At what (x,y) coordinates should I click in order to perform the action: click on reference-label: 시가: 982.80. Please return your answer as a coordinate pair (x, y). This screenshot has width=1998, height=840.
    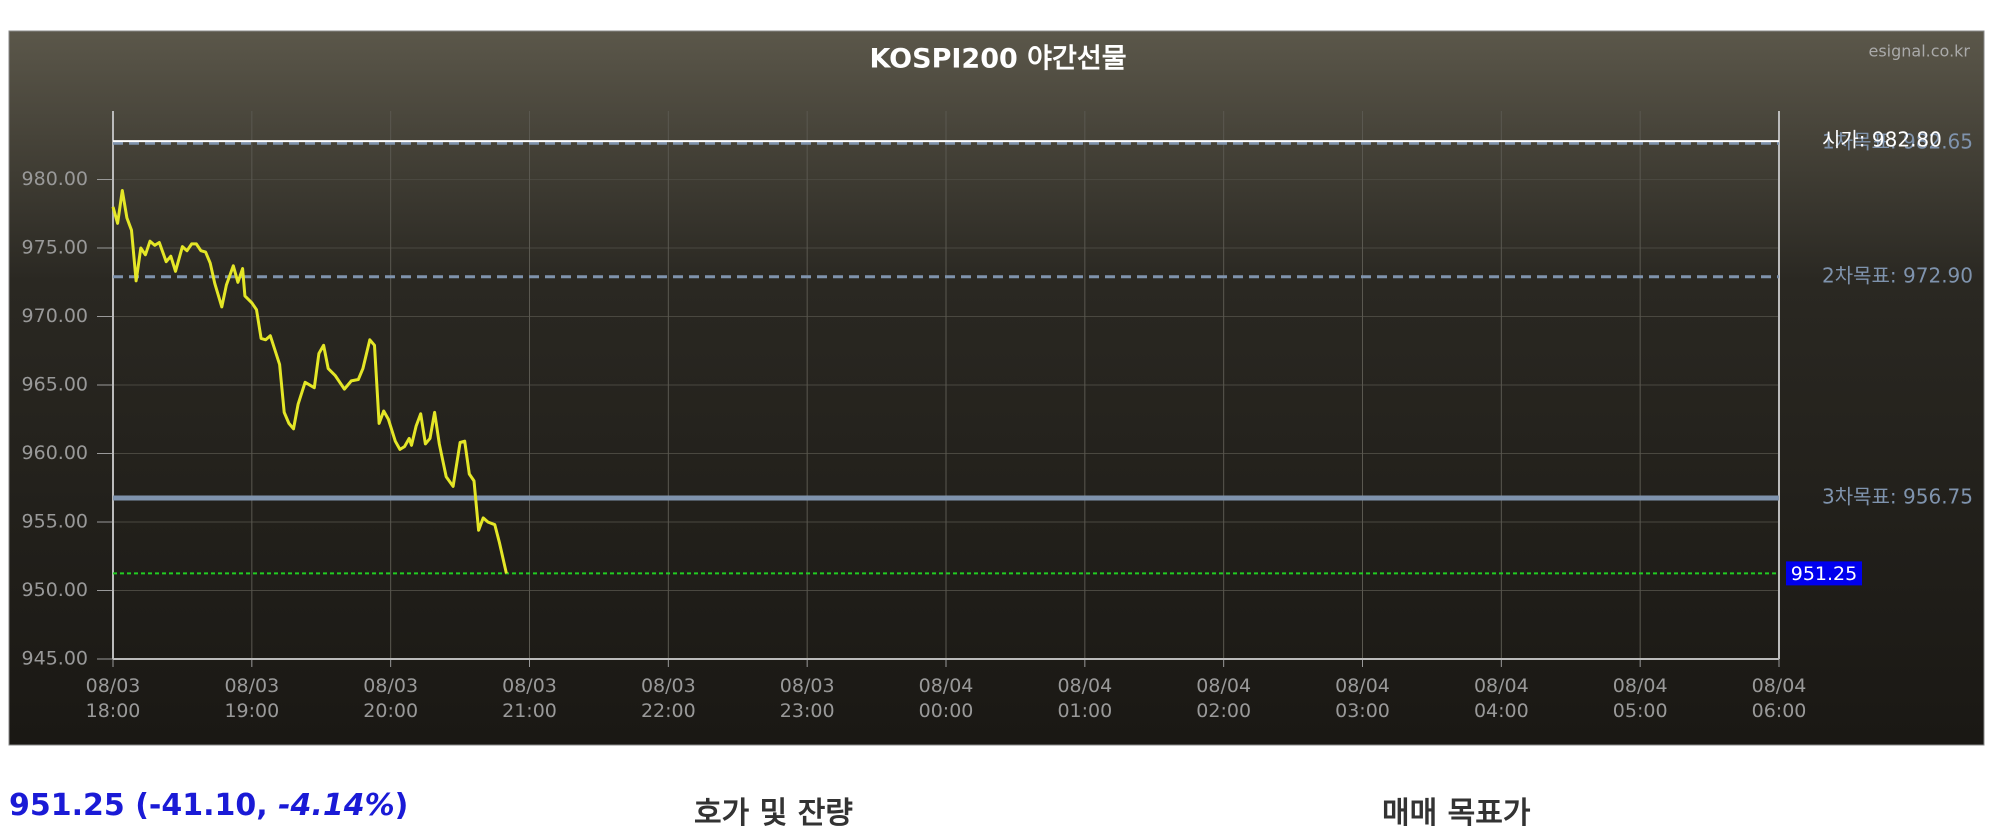
    Looking at the image, I should click on (1882, 140).